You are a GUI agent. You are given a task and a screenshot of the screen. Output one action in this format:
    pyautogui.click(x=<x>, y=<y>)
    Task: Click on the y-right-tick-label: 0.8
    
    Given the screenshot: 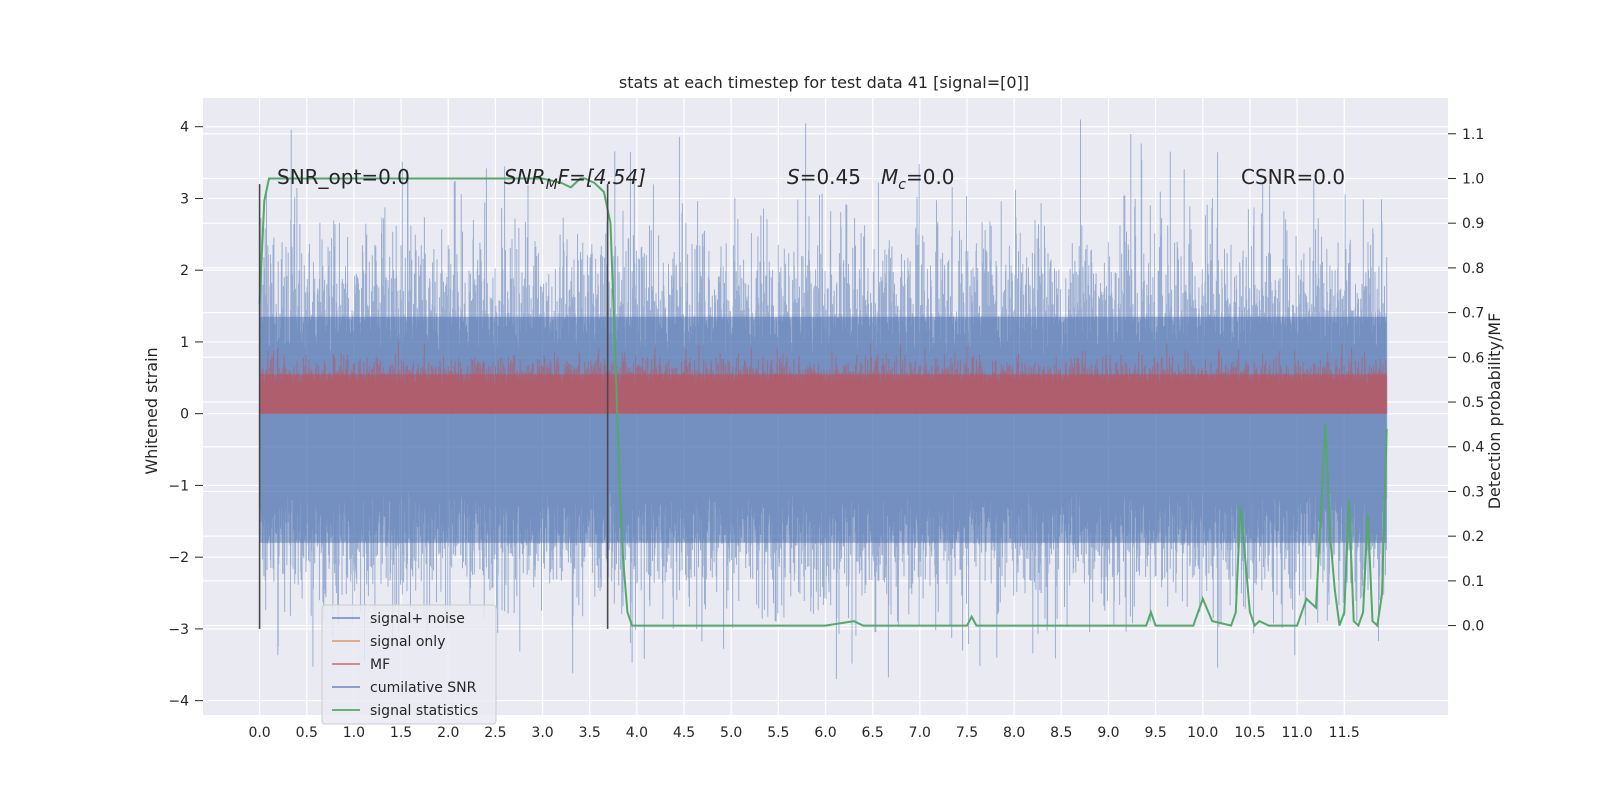 What is the action you would take?
    pyautogui.click(x=1473, y=269)
    